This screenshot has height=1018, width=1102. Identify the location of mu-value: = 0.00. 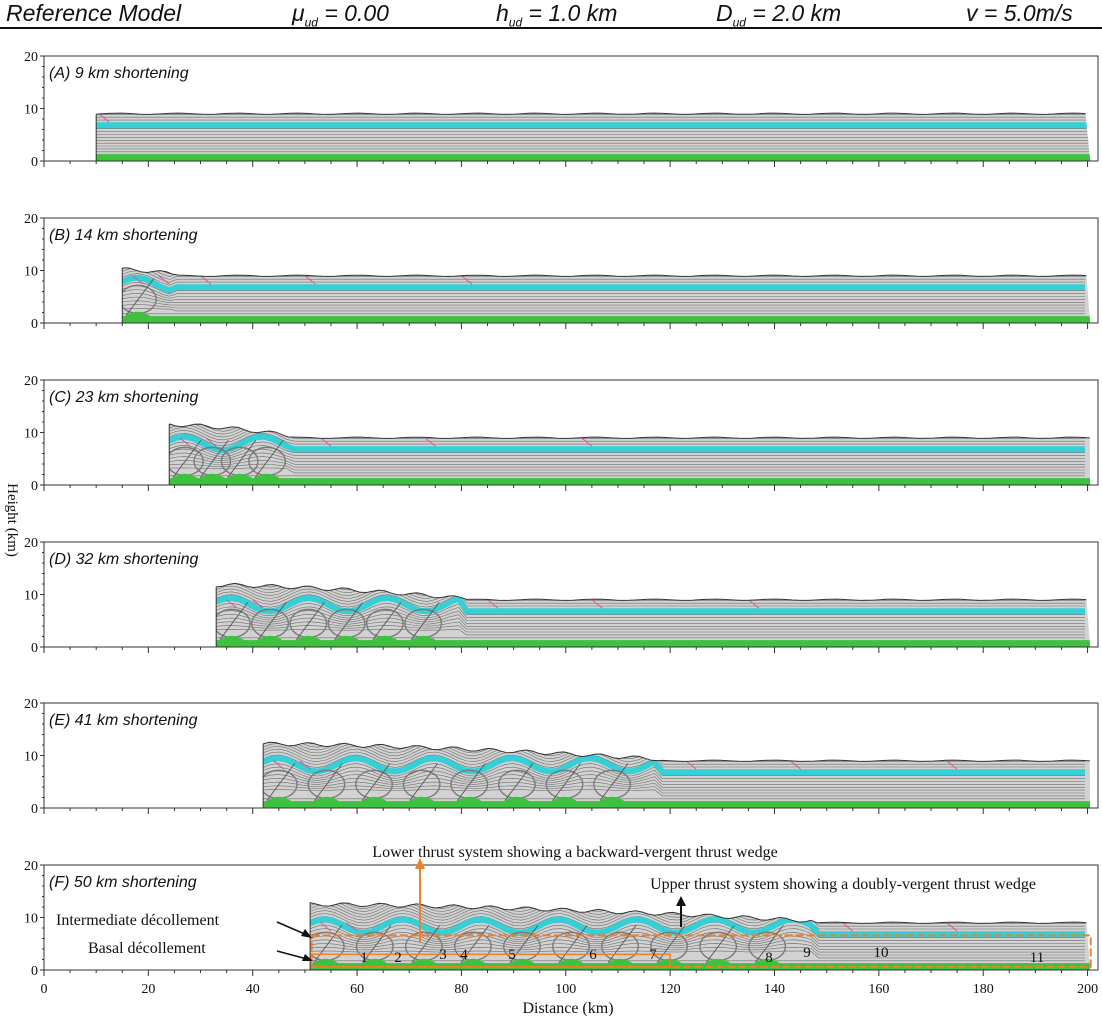
(353, 13).